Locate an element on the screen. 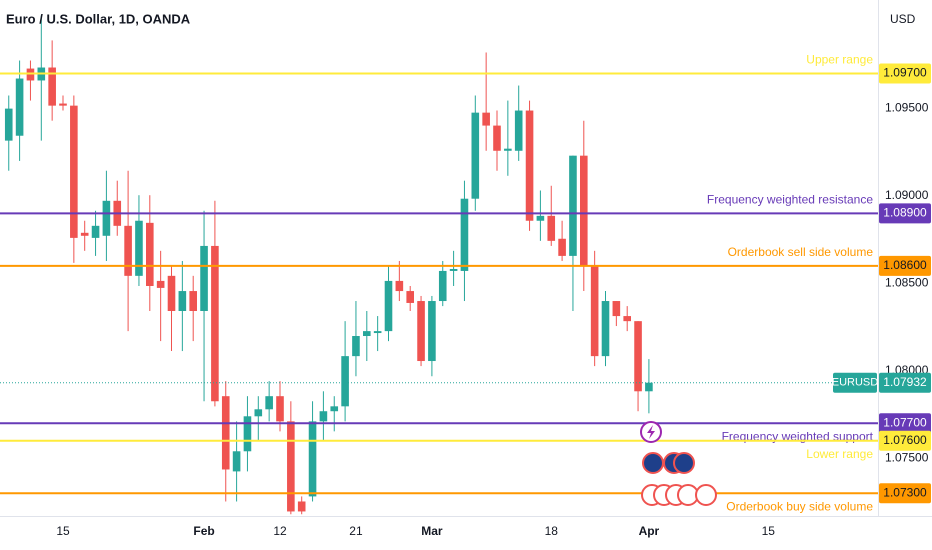 Image resolution: width=932 pixels, height=550 pixels. us-event-icon is located at coordinates (706, 495).